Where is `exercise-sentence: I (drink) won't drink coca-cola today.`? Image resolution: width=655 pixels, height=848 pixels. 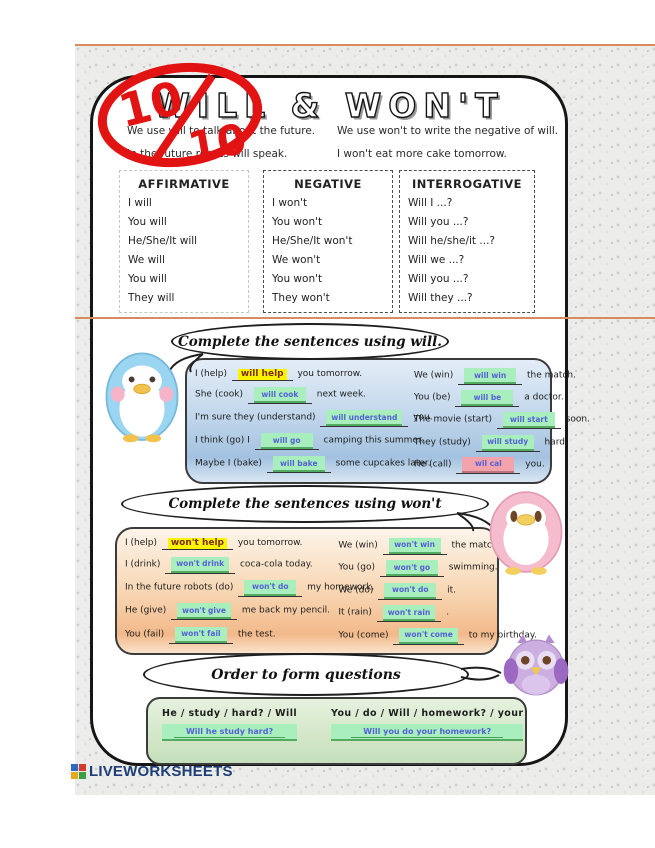 exercise-sentence: I (drink) won't drink coca-cola today. is located at coordinates (225, 565).